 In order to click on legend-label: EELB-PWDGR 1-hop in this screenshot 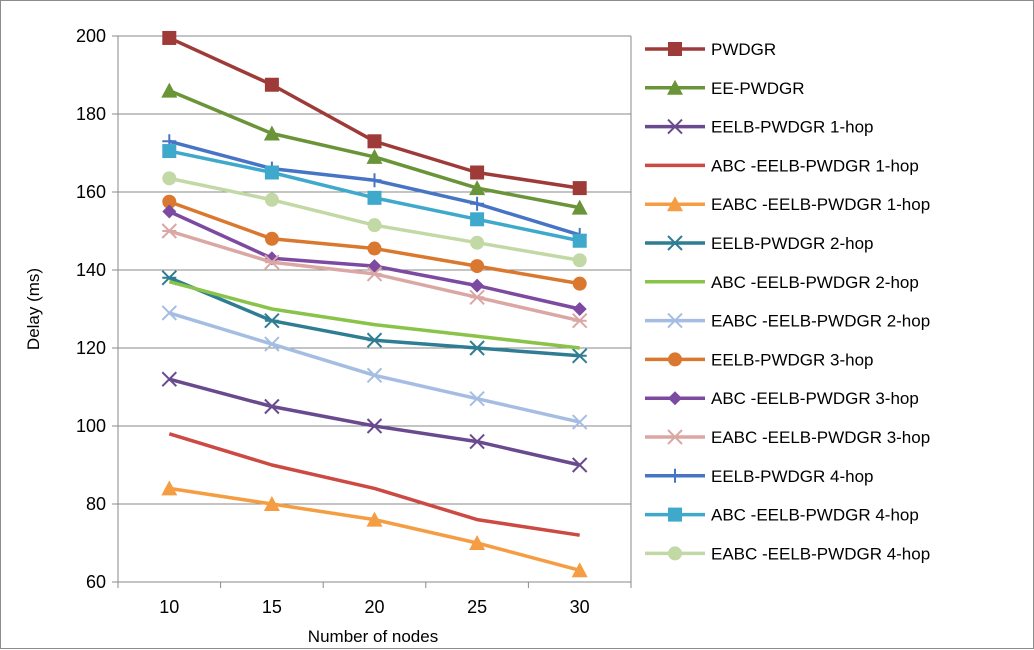, I will do `click(792, 127)`.